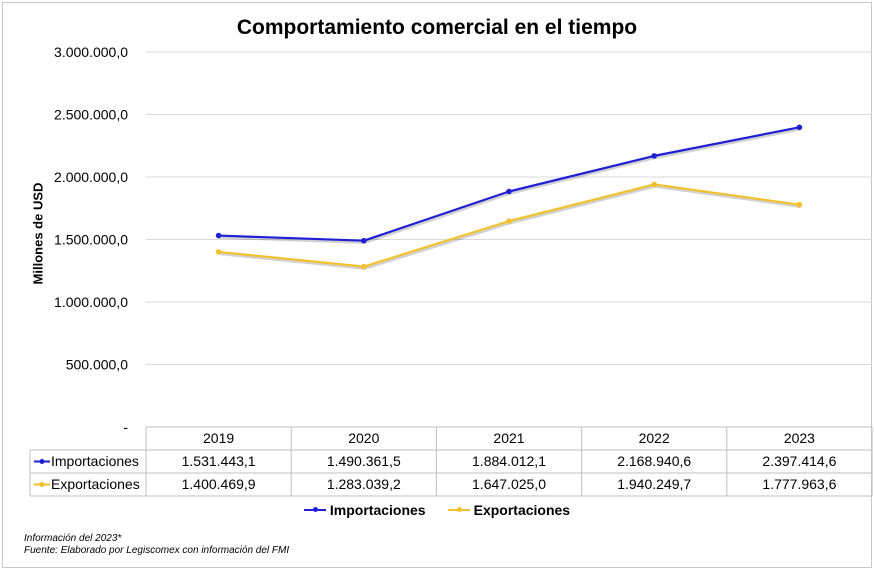  I want to click on data-label: 2.397.414,6, so click(799, 461).